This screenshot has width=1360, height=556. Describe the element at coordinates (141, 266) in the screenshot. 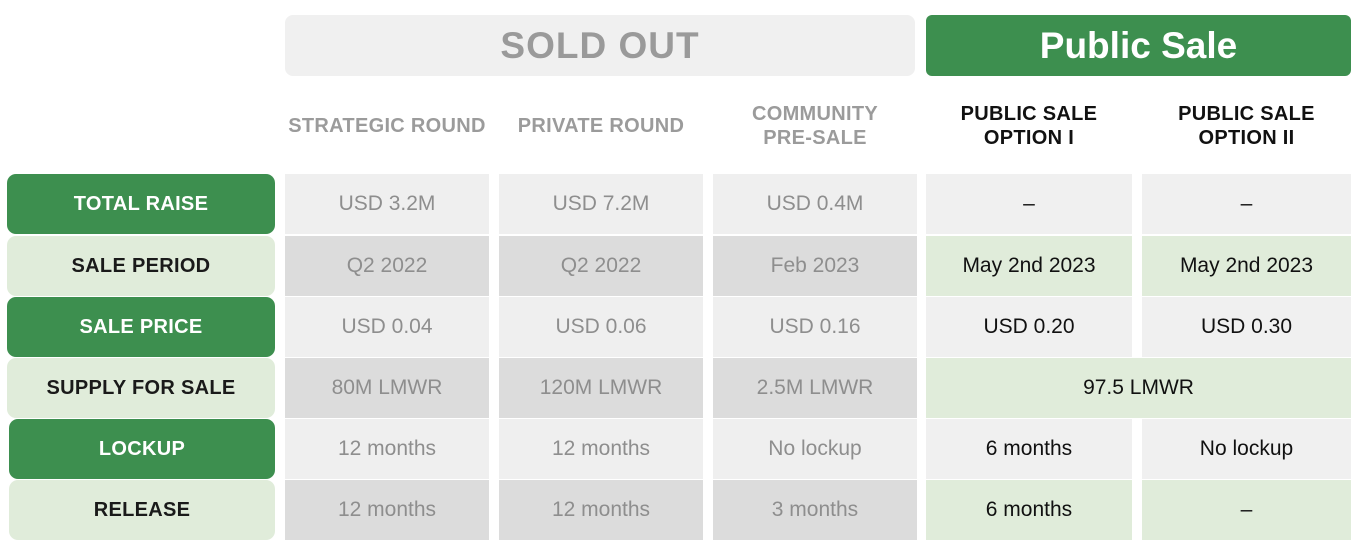

I see `row-label-sale-period: SALE PERIOD` at that location.